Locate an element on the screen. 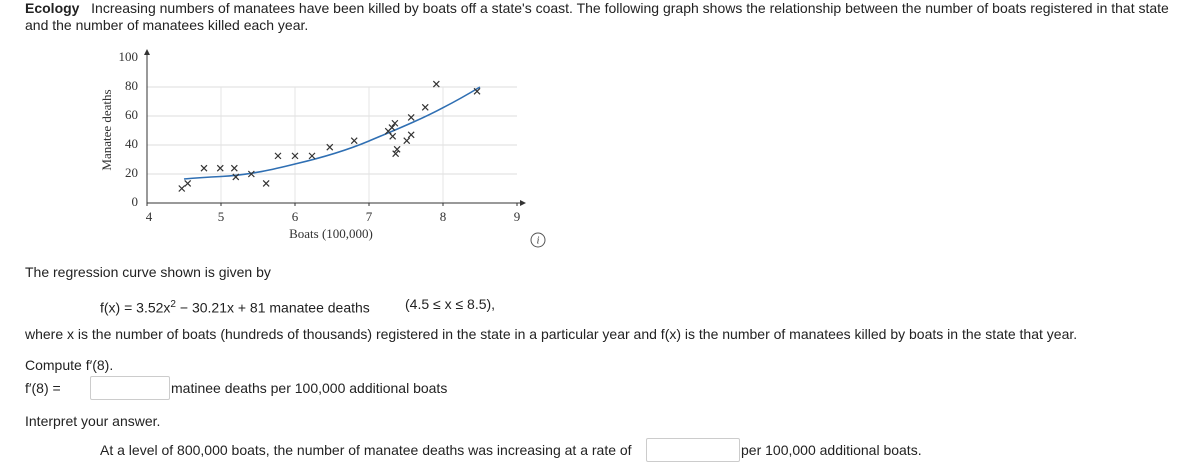 Image resolution: width=1200 pixels, height=470 pixels. y-tick-label: 80 is located at coordinates (131, 85).